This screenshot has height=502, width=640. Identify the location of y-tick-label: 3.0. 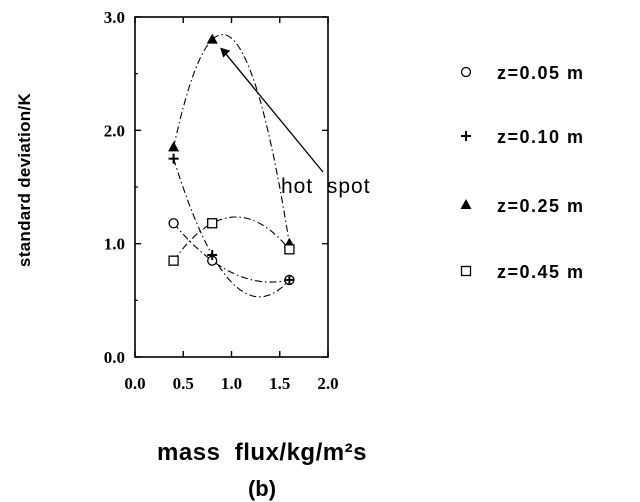
(114, 17).